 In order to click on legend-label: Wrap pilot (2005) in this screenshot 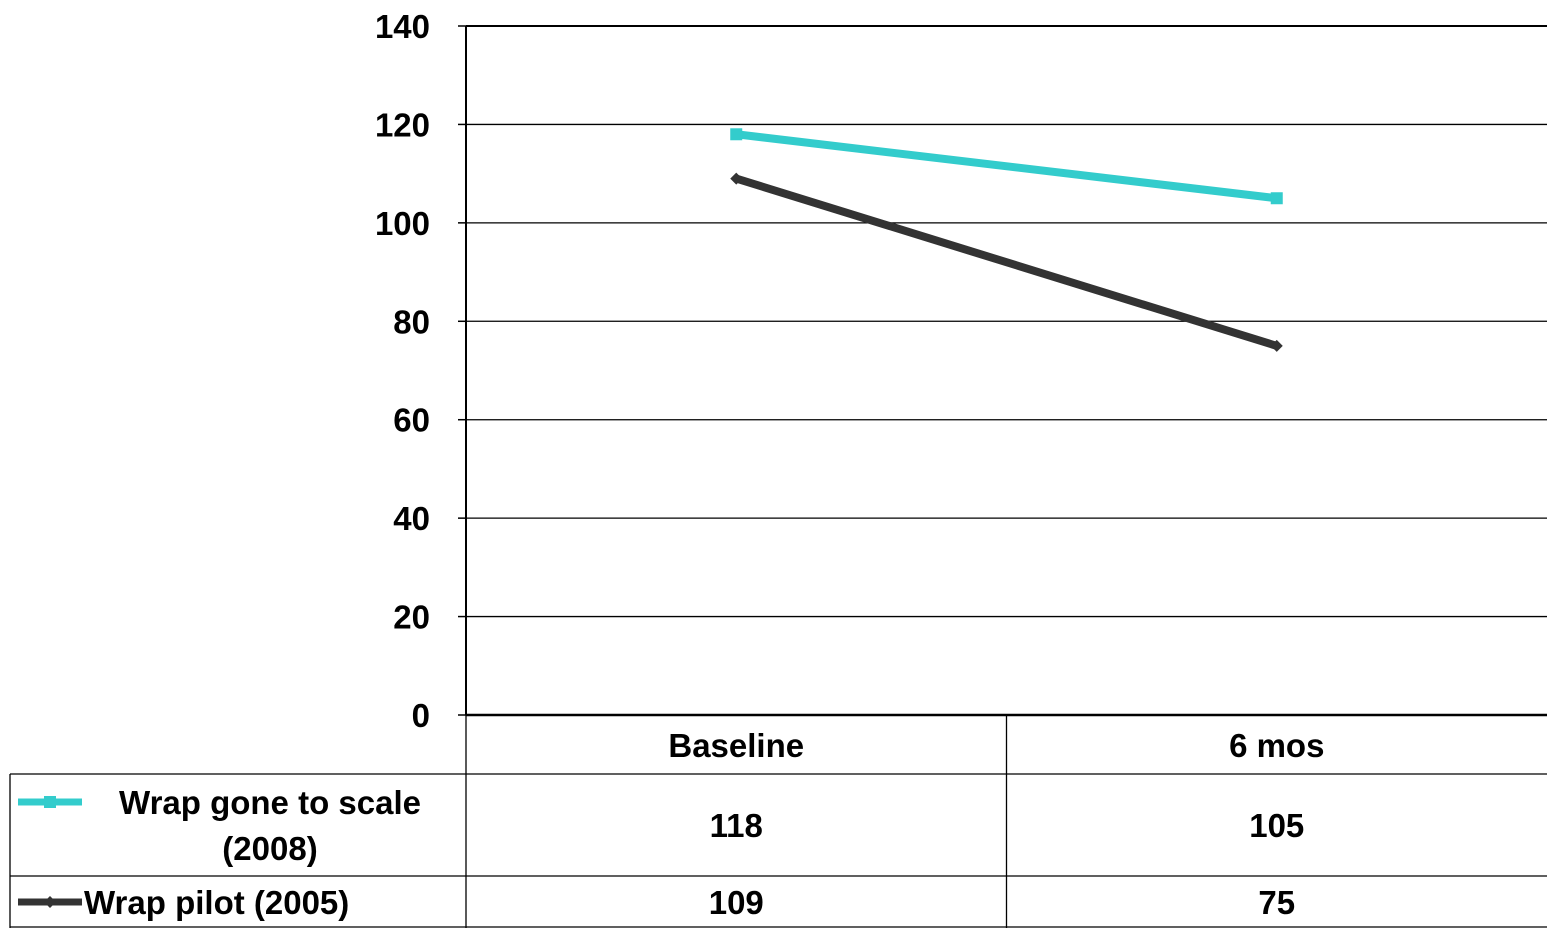, I will do `click(216, 902)`.